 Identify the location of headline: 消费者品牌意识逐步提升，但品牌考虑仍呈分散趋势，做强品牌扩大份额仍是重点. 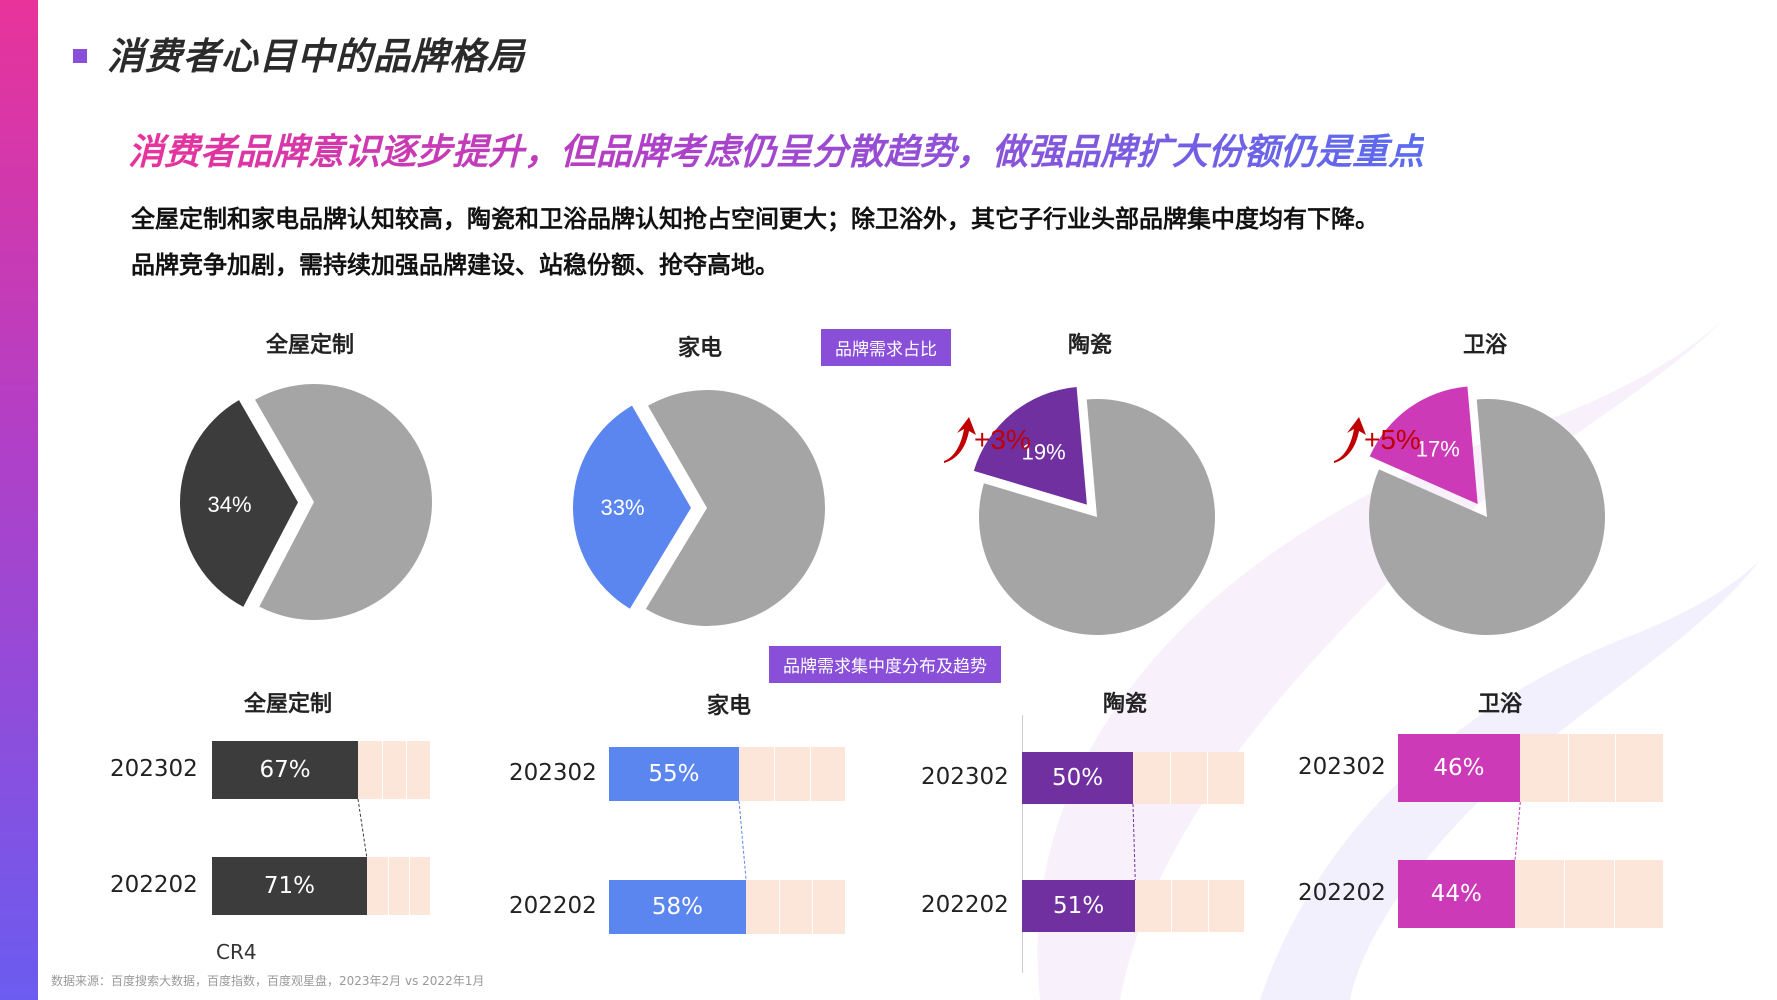
(776, 149).